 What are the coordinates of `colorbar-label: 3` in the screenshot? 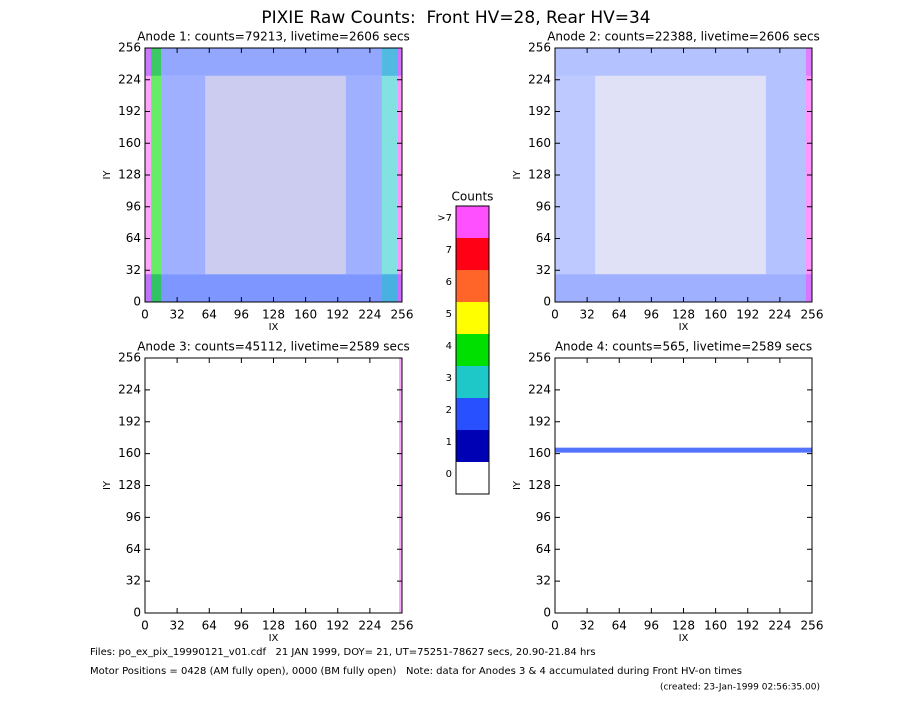 It's located at (449, 378).